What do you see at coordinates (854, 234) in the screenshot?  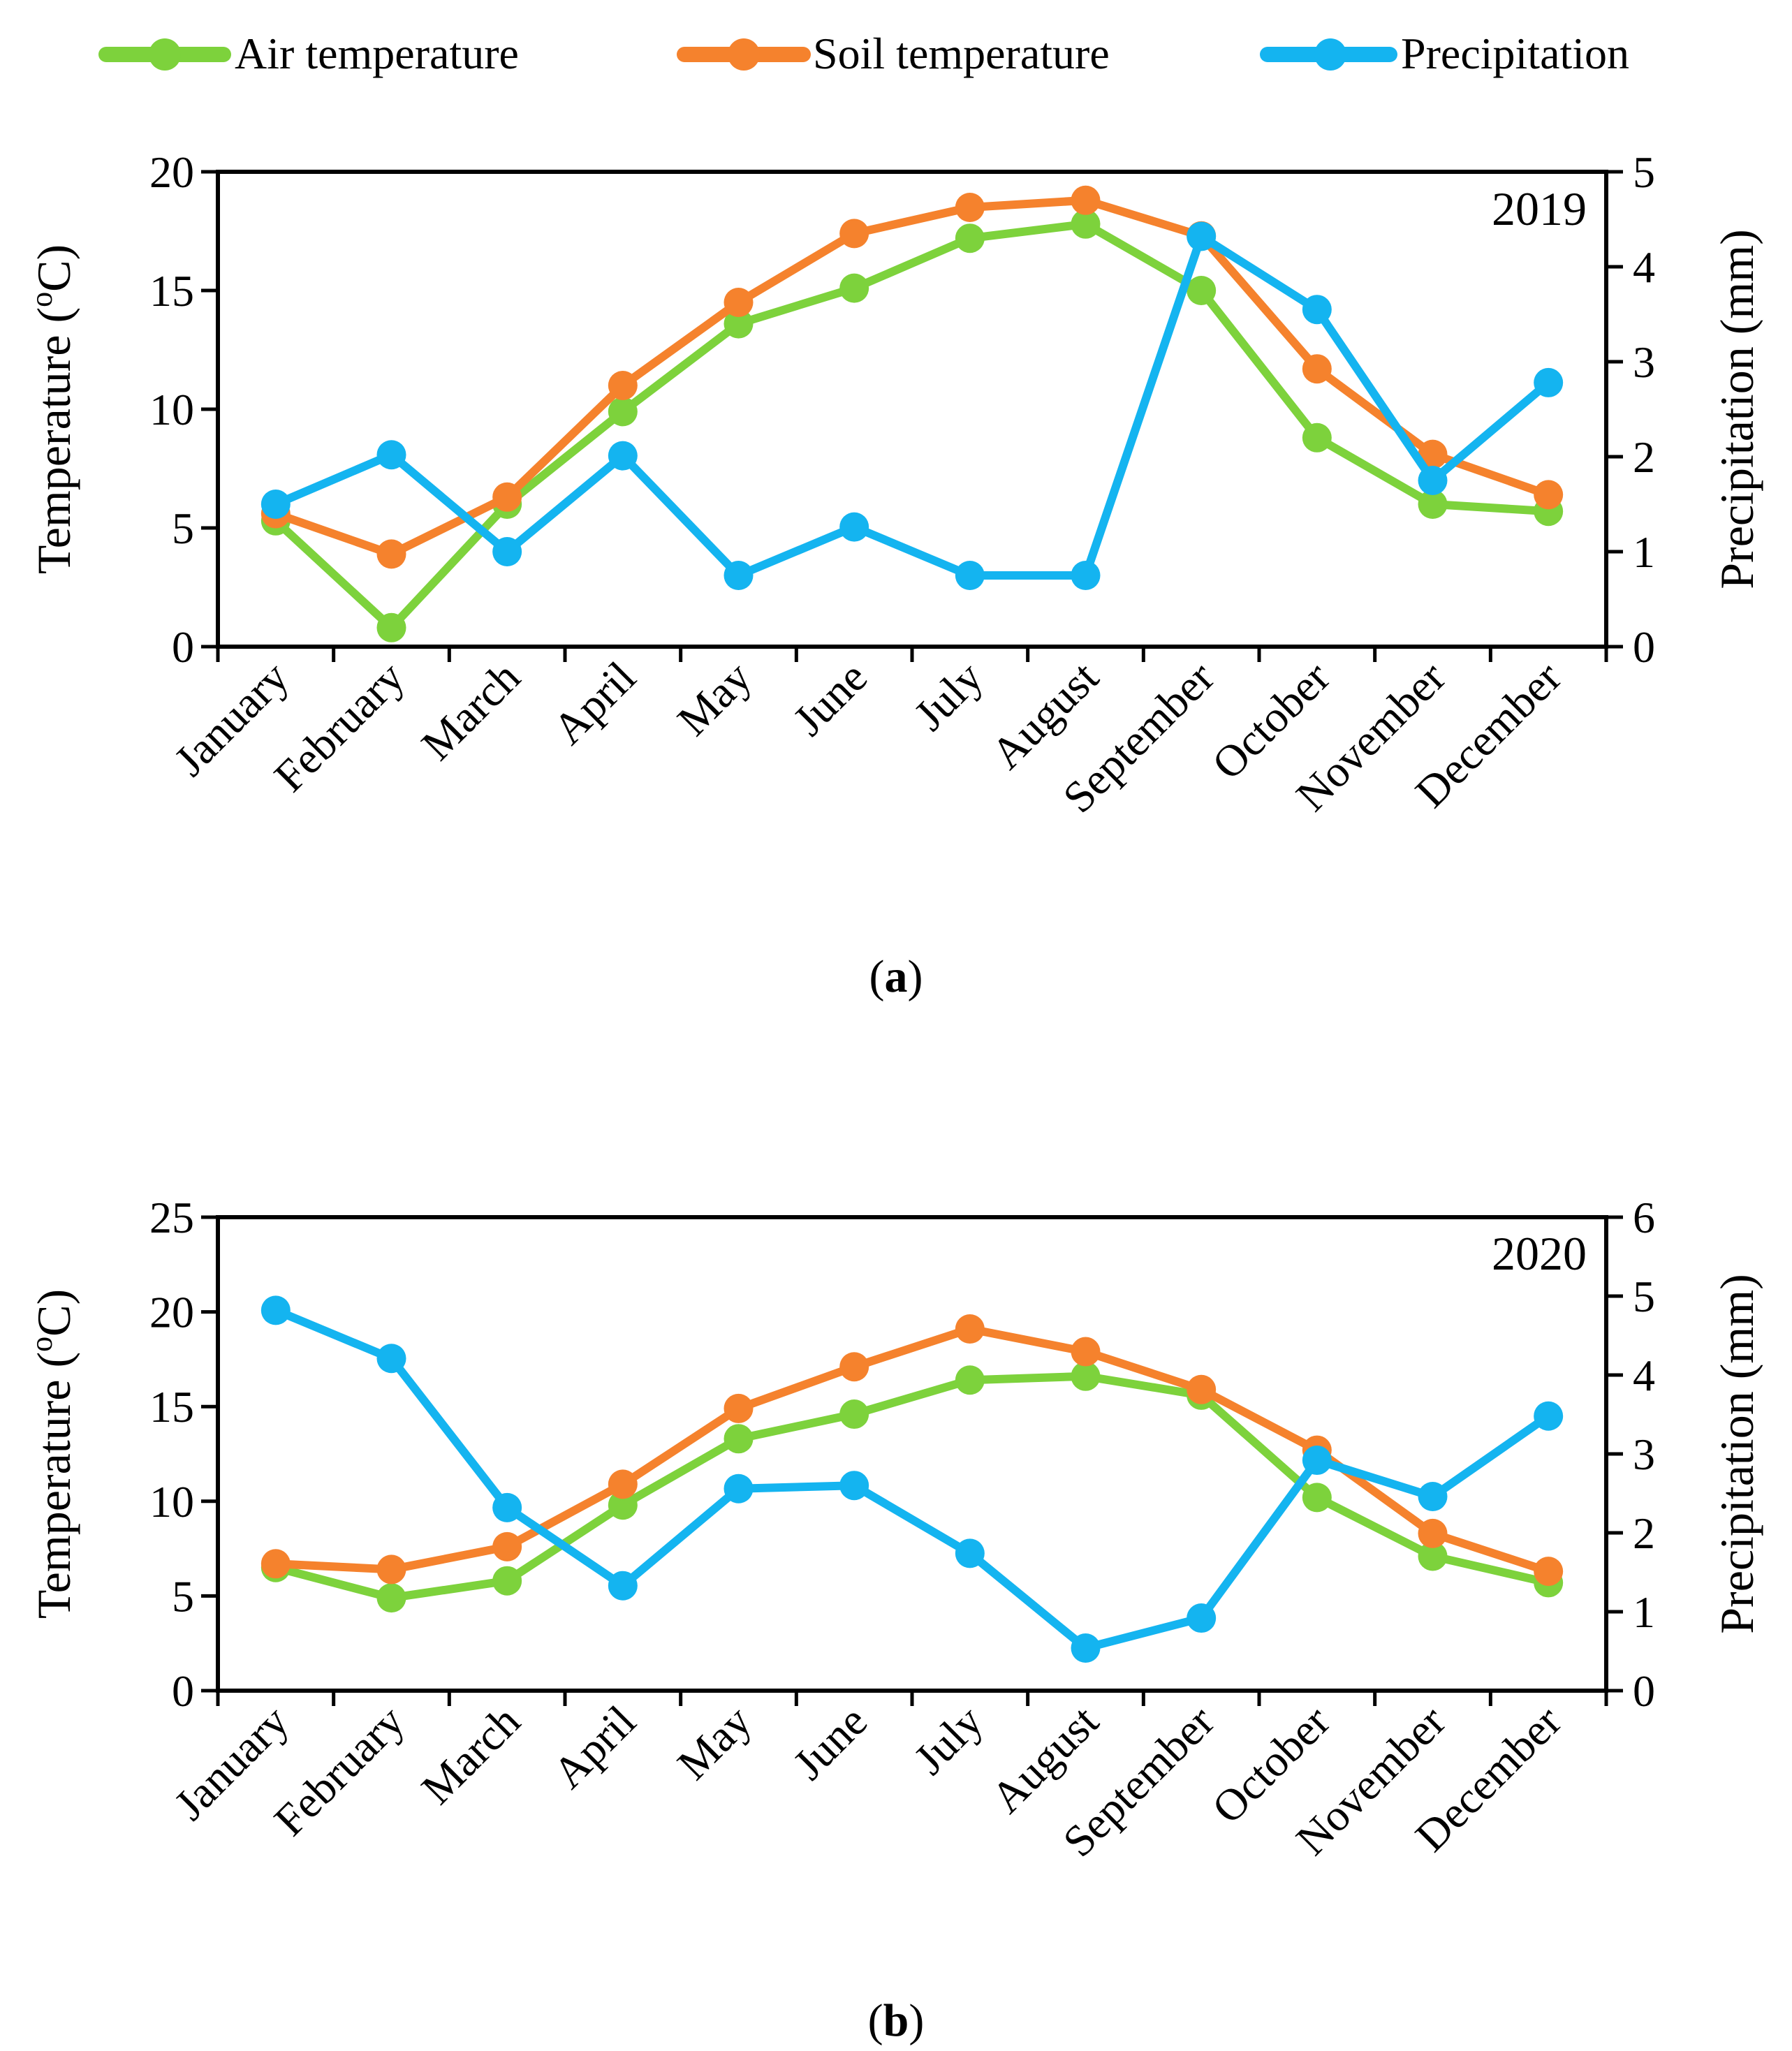 I see `point-soil-temperature-2019-june` at bounding box center [854, 234].